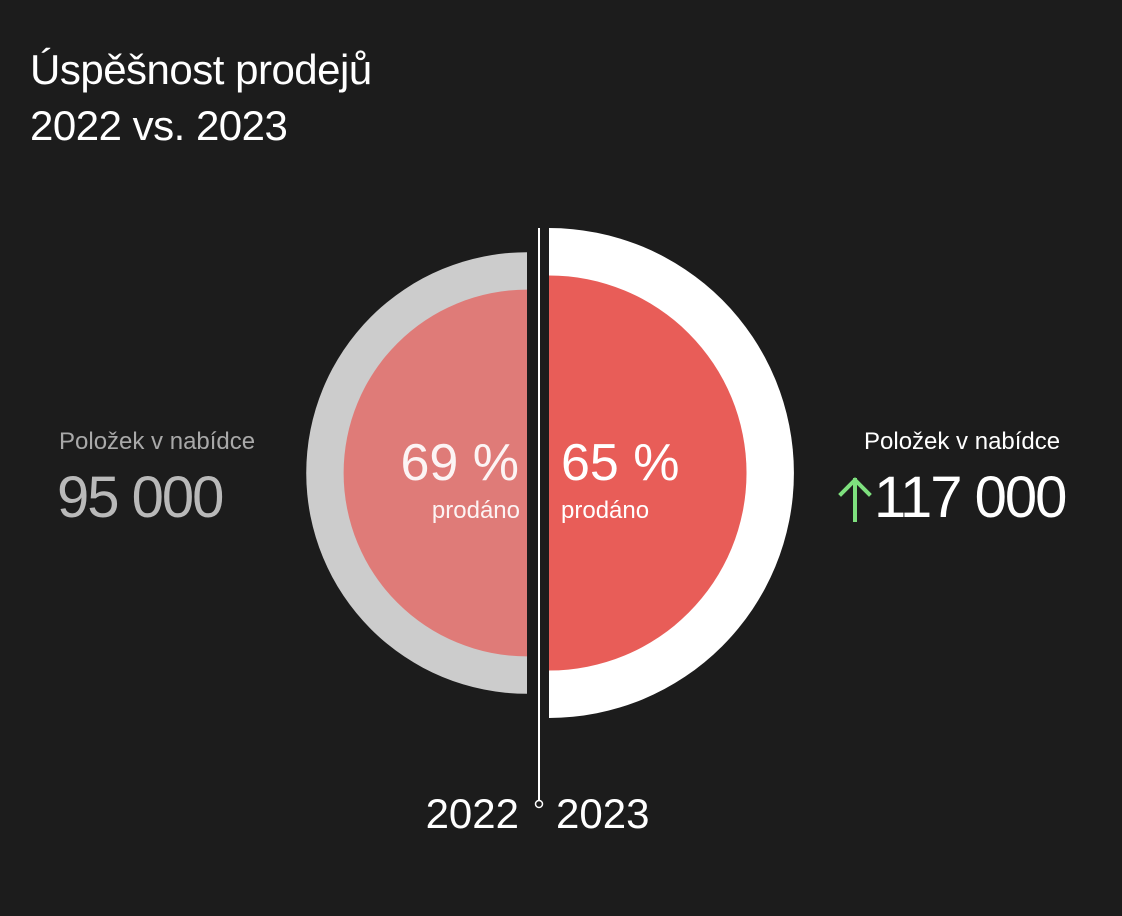  Describe the element at coordinates (855, 499) in the screenshot. I see `up-arrow-icon` at that location.